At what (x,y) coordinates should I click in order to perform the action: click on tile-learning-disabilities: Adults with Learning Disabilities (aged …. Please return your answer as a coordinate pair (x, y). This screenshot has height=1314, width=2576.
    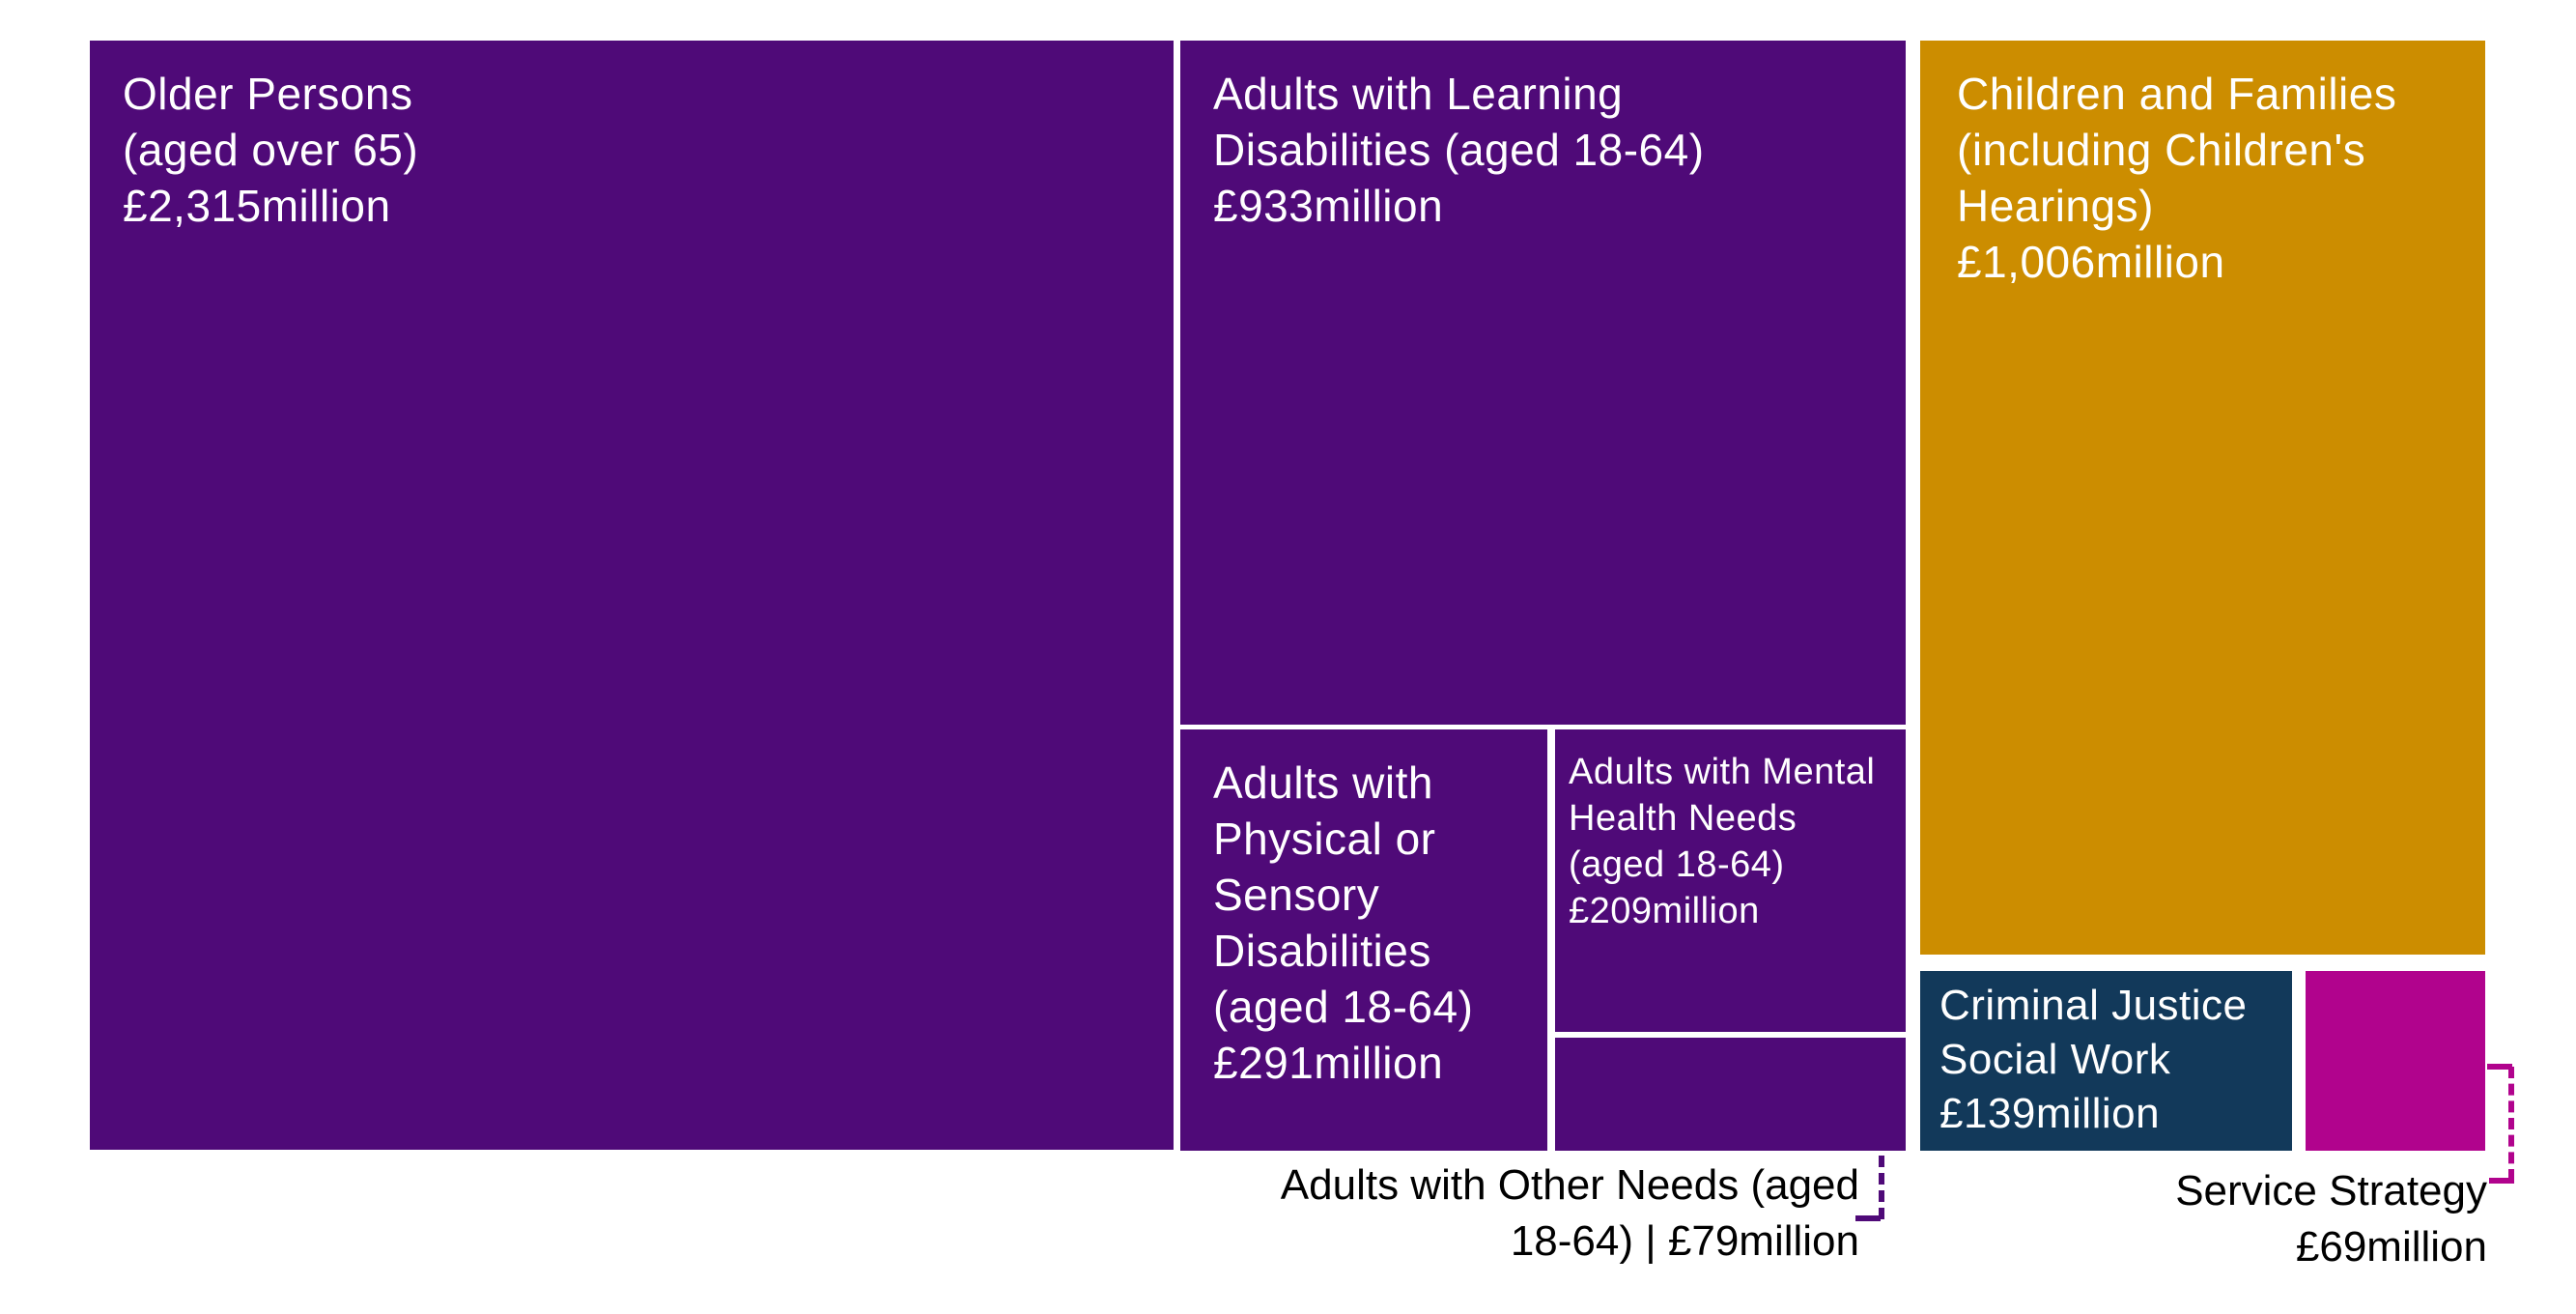
    Looking at the image, I should click on (1543, 383).